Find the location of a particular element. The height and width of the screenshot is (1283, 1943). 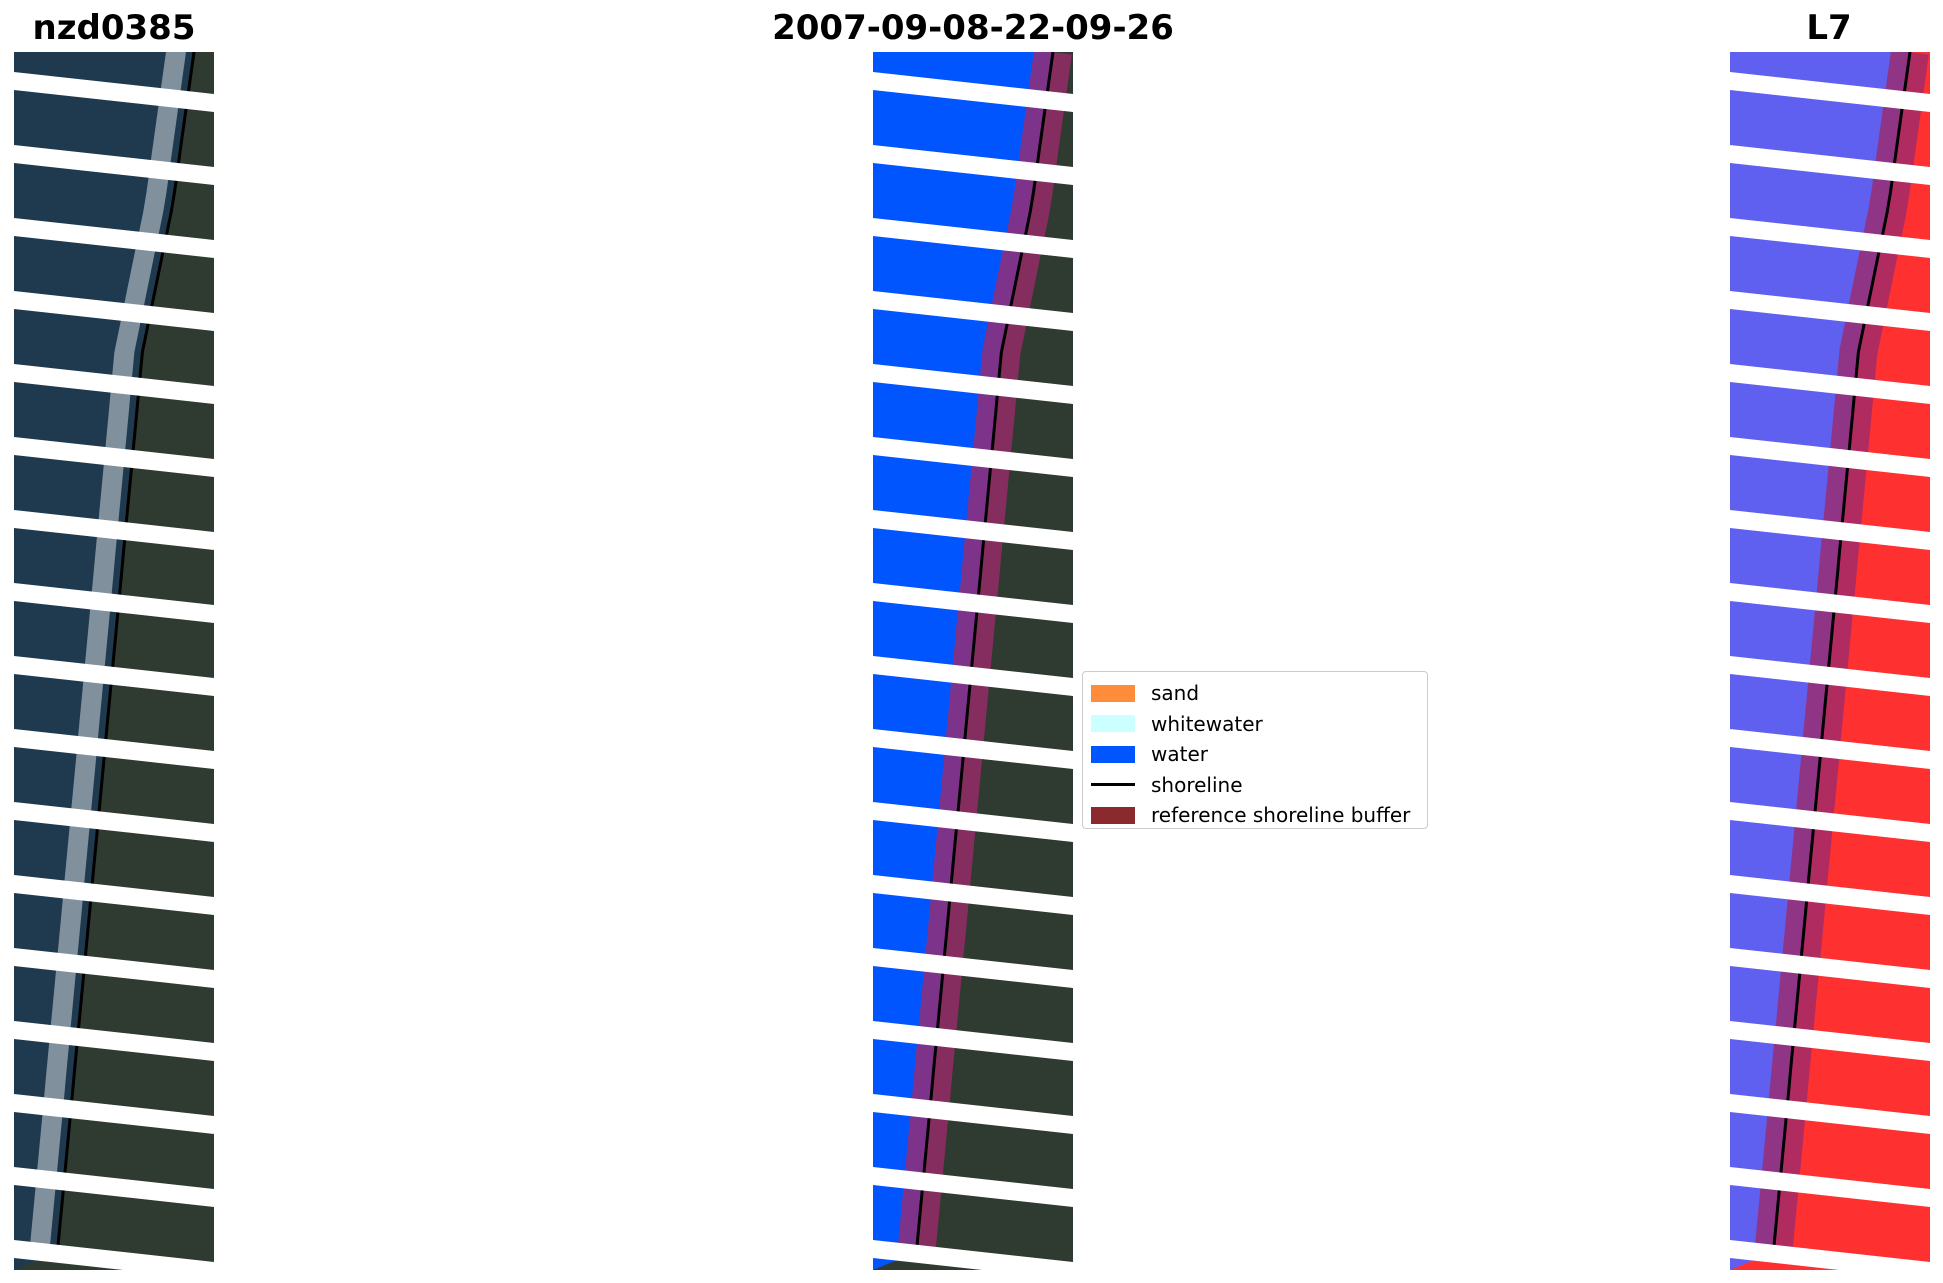

legend-item-whitewater: whitewater is located at coordinates (1255, 724).